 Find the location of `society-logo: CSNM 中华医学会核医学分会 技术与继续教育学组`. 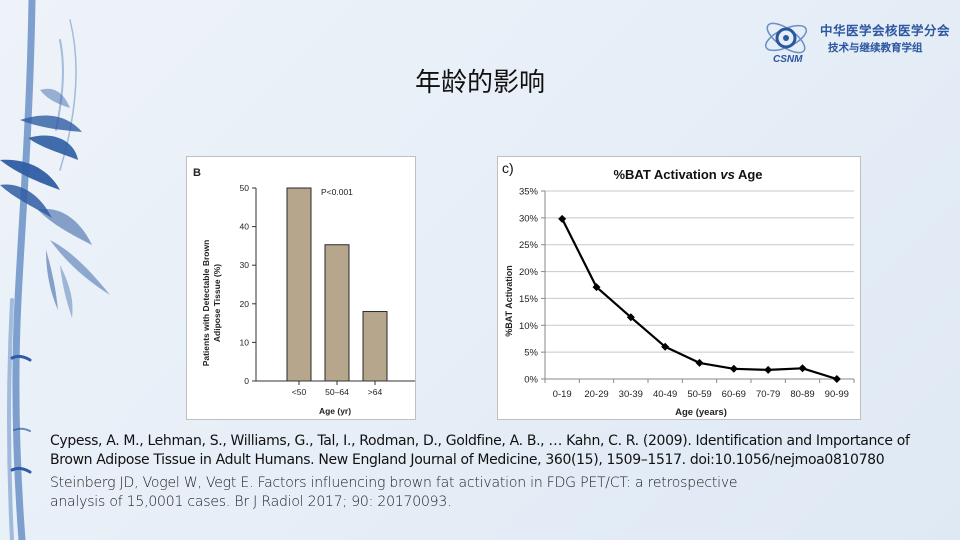

society-logo: CSNM 中华医学会核医学分会 技术与继续教育学组 is located at coordinates (857, 40).